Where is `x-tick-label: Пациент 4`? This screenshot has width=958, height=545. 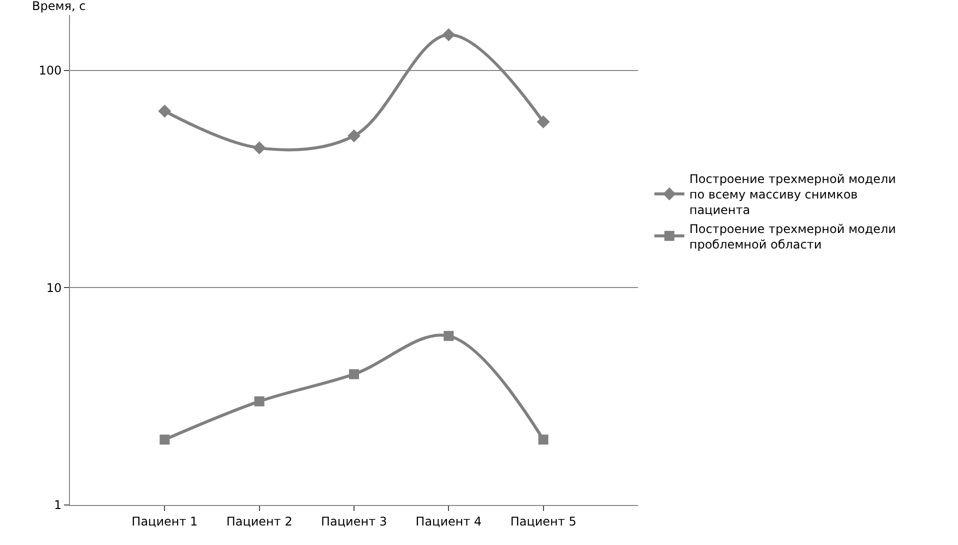
x-tick-label: Пациент 4 is located at coordinates (449, 521).